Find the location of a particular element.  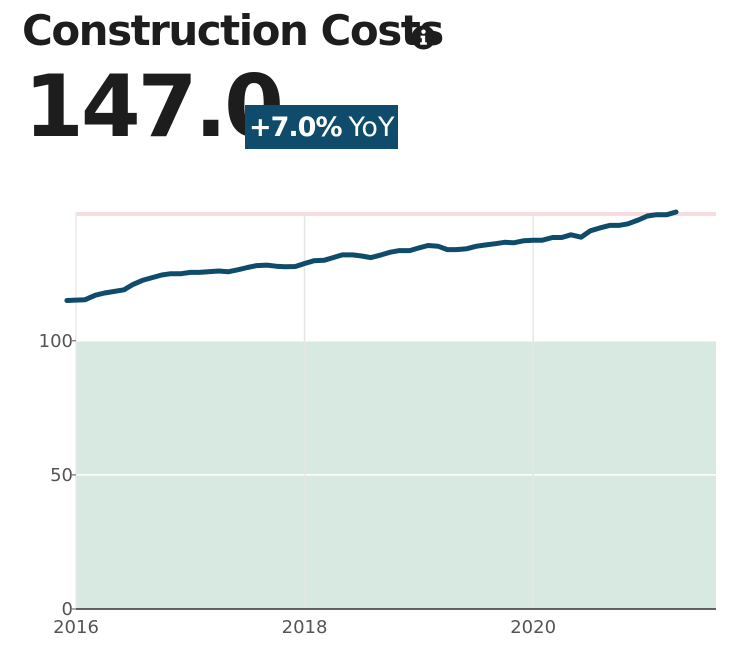

series-line is located at coordinates (371, 256).